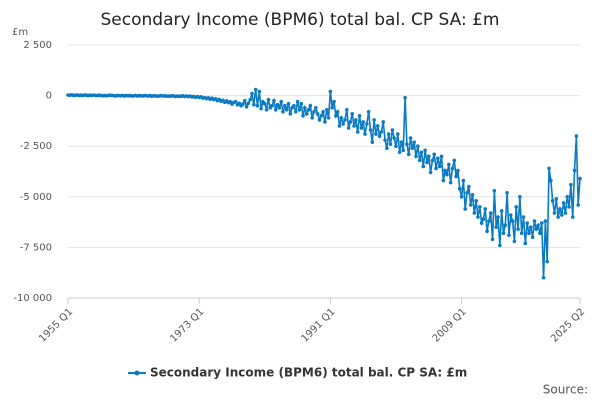 This screenshot has width=600, height=404. What do you see at coordinates (36, 197) in the screenshot?
I see `y-tick-label: -5 000` at bounding box center [36, 197].